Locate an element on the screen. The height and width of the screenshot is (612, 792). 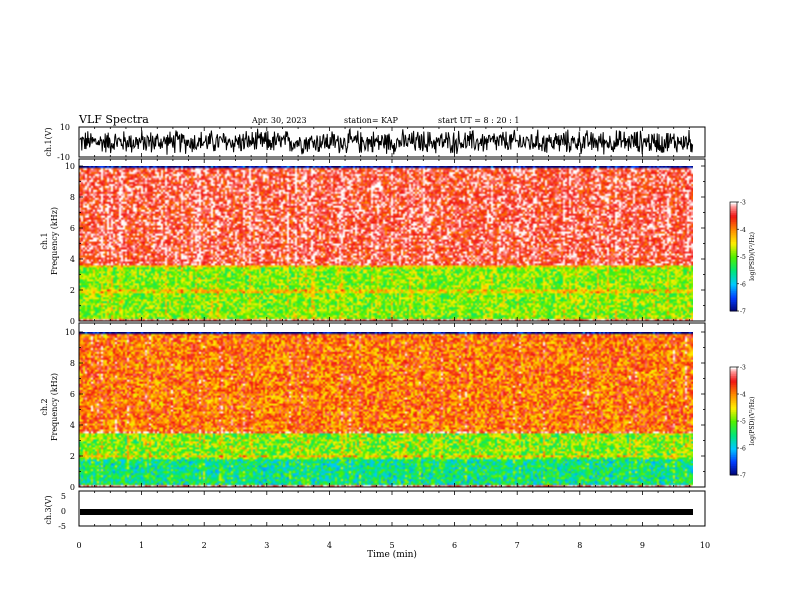
colorbar-tick-label: -7 is located at coordinates (743, 312).